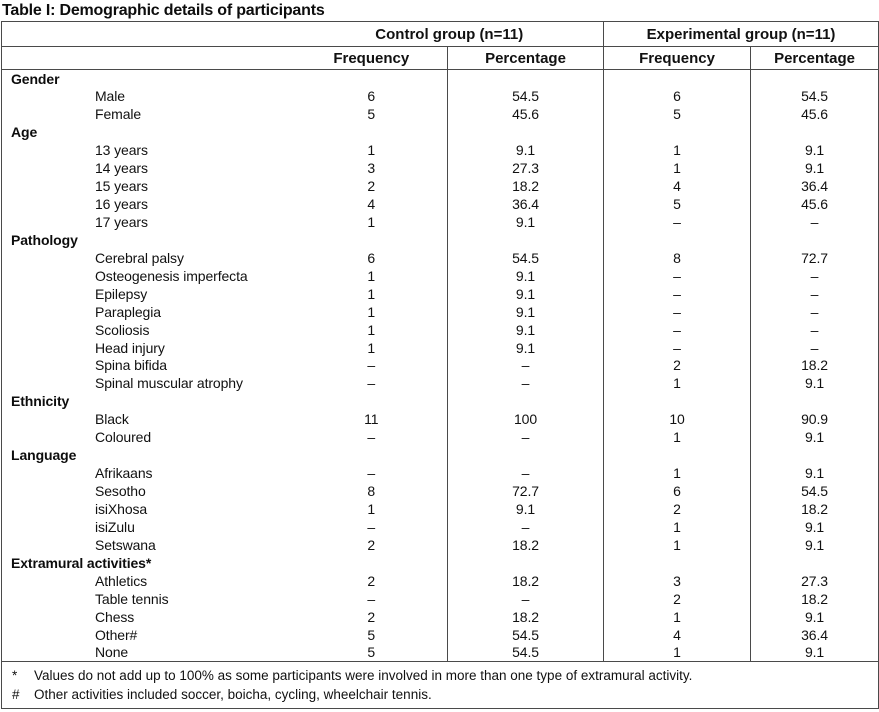 This screenshot has height=712, width=879. What do you see at coordinates (121, 186) in the screenshot?
I see `row-label: 15 years` at bounding box center [121, 186].